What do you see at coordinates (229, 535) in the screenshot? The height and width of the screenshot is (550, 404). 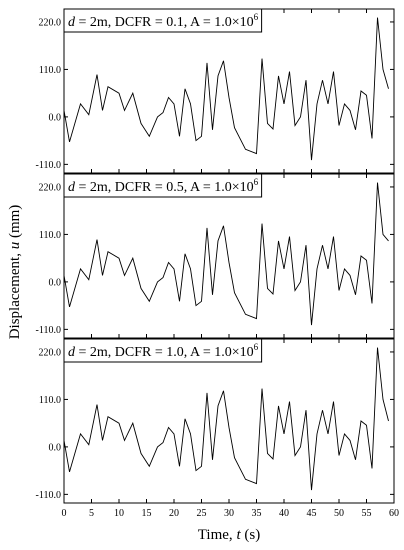 I see `x-axis-title: Time, t (s)` at bounding box center [229, 535].